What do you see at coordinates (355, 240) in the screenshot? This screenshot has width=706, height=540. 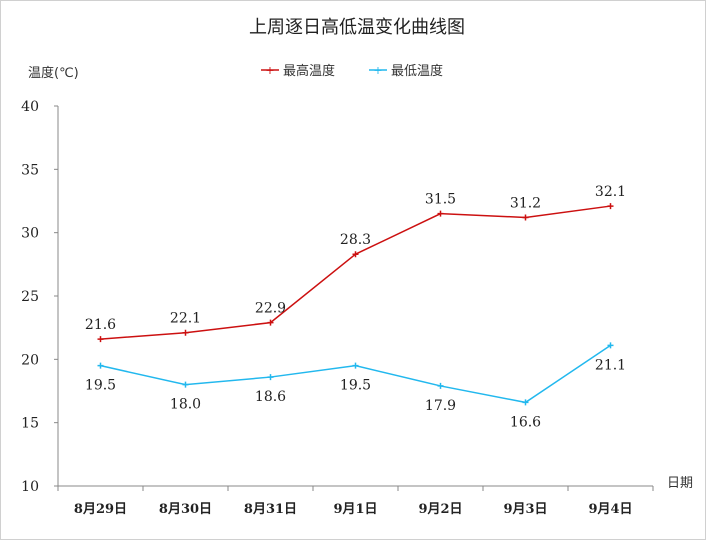 I see `data-label: 28.3` at bounding box center [355, 240].